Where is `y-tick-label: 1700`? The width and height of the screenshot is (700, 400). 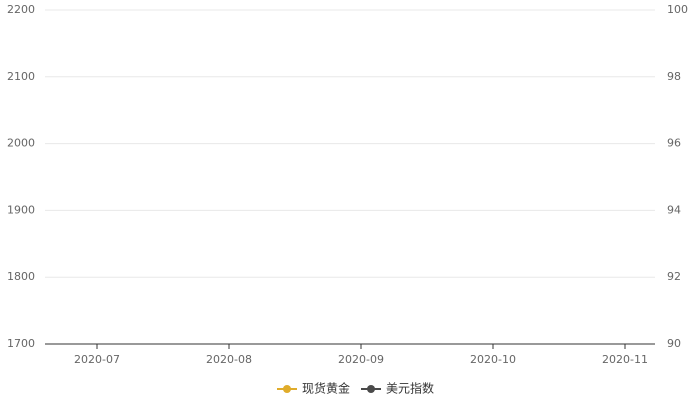
y-tick-label: 1700 is located at coordinates (21, 343).